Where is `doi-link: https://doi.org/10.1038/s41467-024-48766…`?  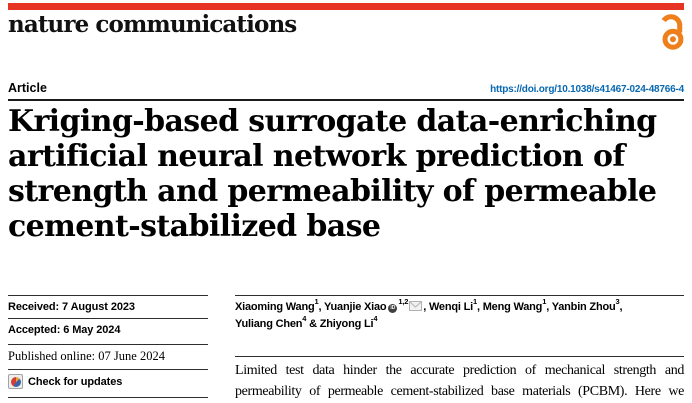 doi-link: https://doi.org/10.1038/s41467-024-48766… is located at coordinates (587, 89).